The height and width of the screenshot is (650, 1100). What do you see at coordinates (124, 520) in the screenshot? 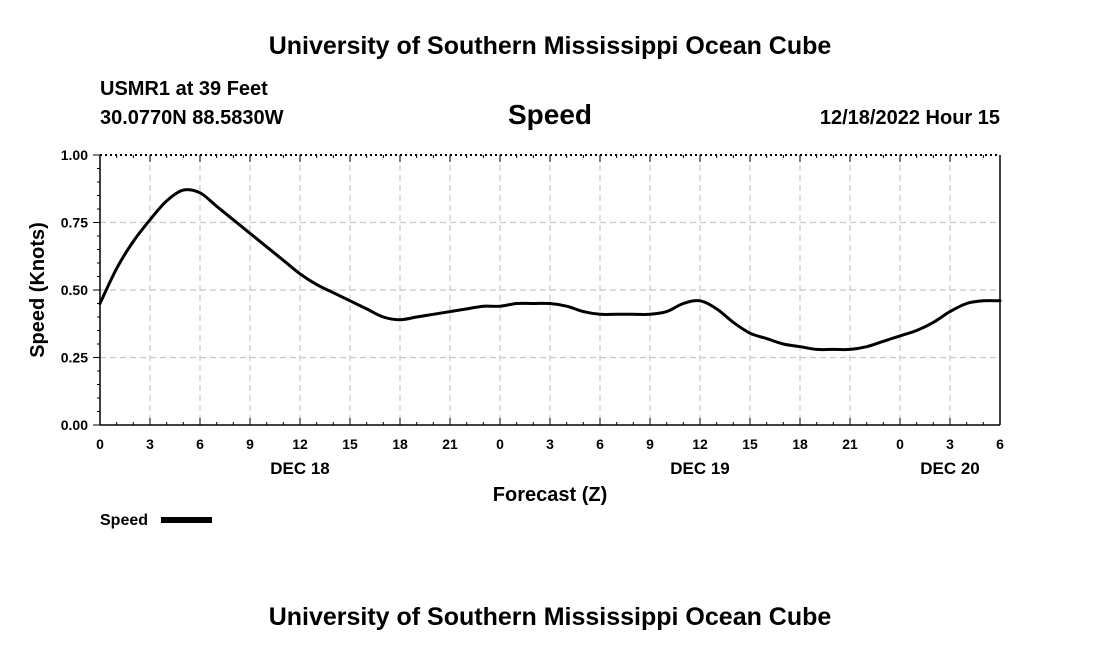
I see `legend-label: Speed` at bounding box center [124, 520].